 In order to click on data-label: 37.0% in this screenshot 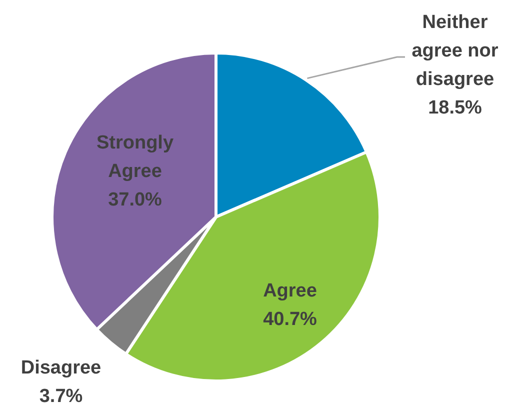, I will do `click(135, 199)`.